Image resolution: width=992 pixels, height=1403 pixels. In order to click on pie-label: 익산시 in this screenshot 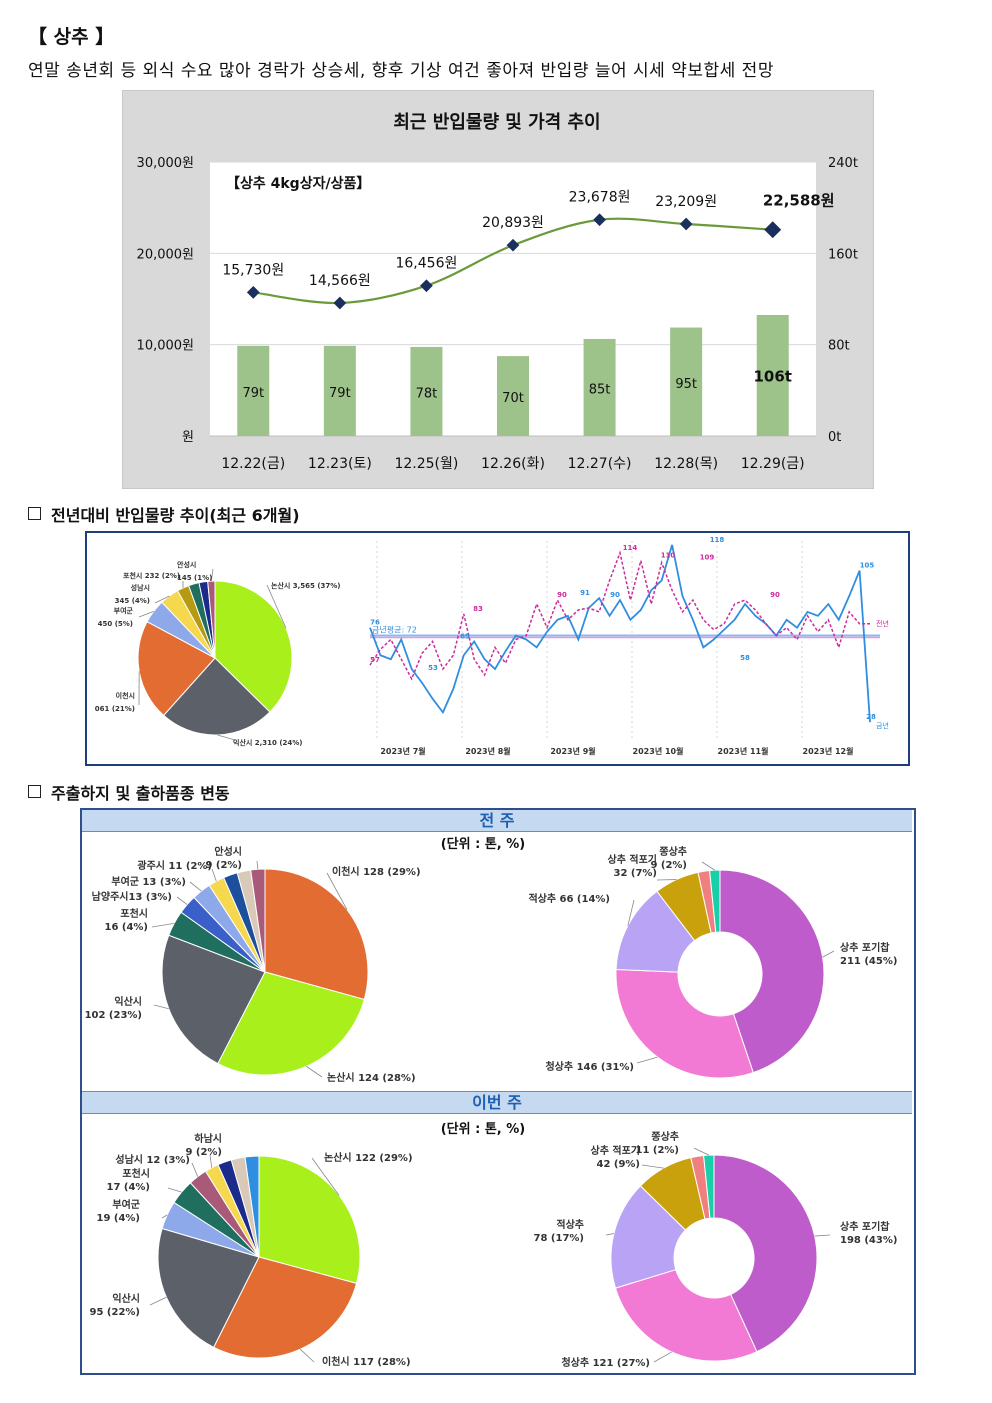, I will do `click(128, 1001)`.